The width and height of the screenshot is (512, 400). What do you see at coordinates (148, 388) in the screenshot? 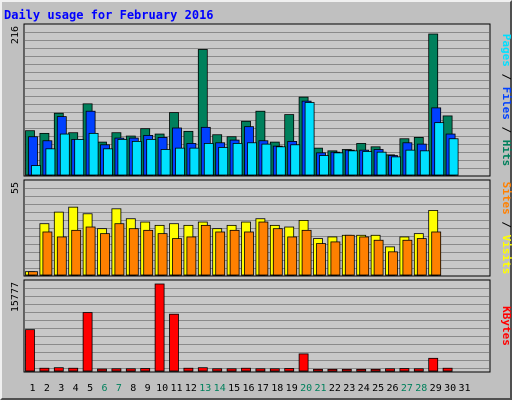
I see `x-tick-label-day-9: 9` at bounding box center [148, 388].